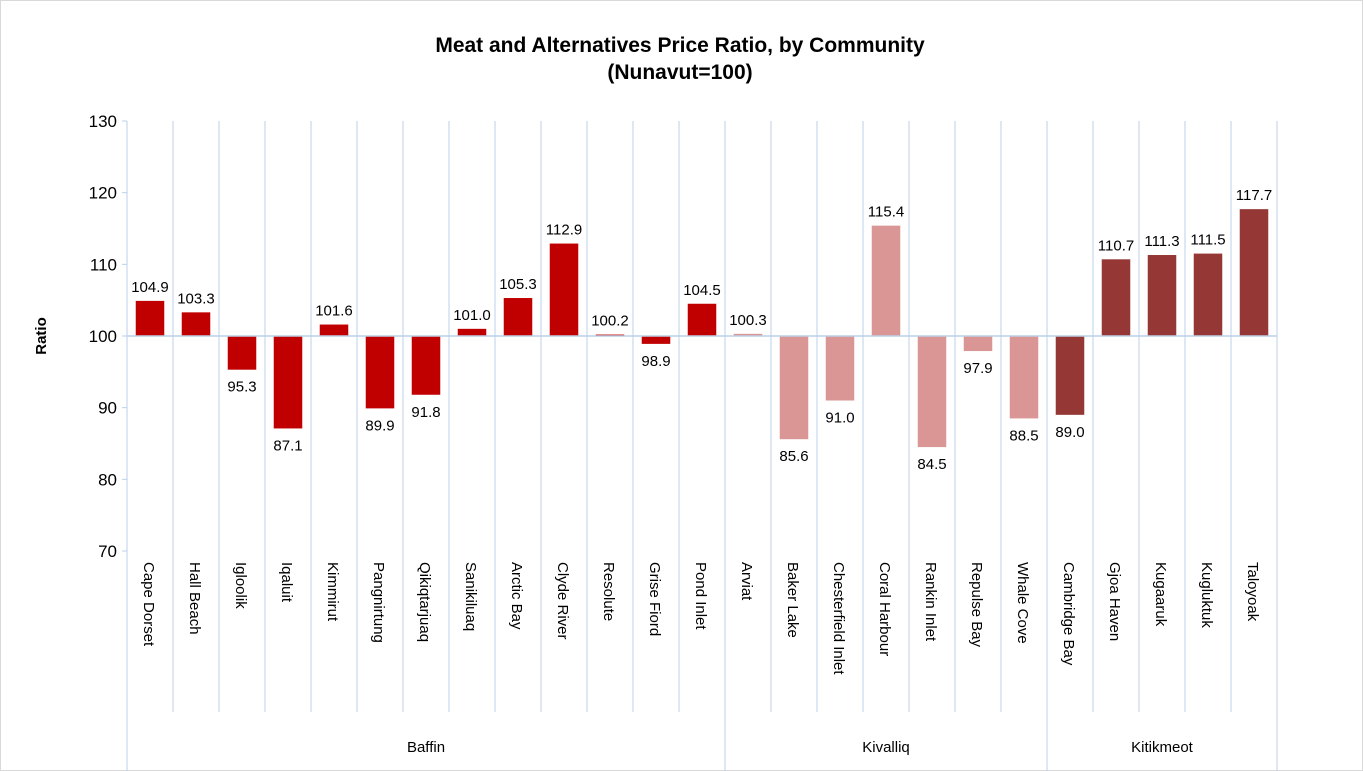 The image size is (1363, 771). Describe the element at coordinates (425, 412) in the screenshot. I see `value-label: 91.8` at that location.